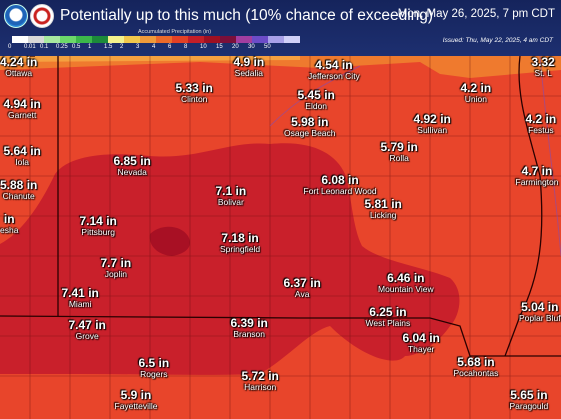 The width and height of the screenshot is (561, 419). I want to click on city-label: 5.9 in Fayetteville, so click(136, 400).